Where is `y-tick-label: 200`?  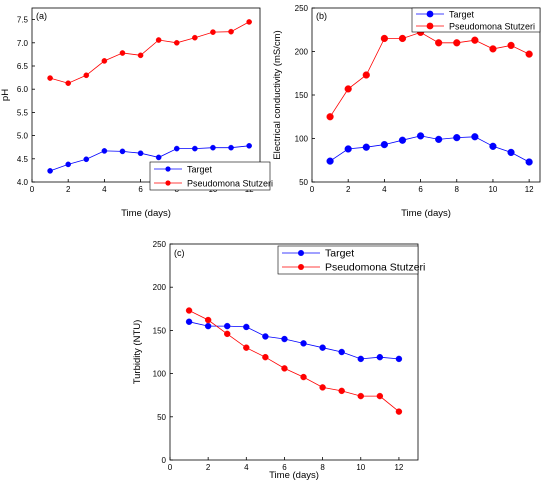 y-tick-label: 200 is located at coordinates (160, 287).